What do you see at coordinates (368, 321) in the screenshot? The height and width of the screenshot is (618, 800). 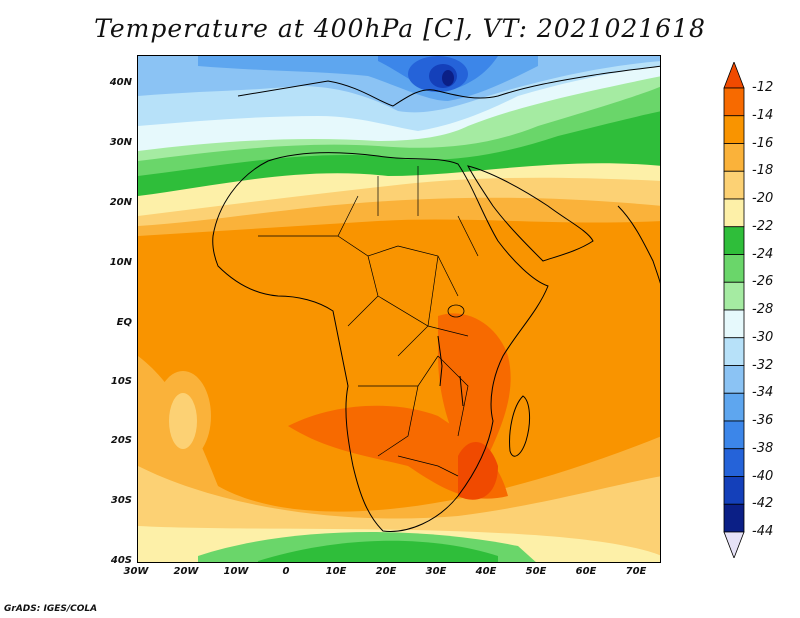 I see `country-borders` at bounding box center [368, 321].